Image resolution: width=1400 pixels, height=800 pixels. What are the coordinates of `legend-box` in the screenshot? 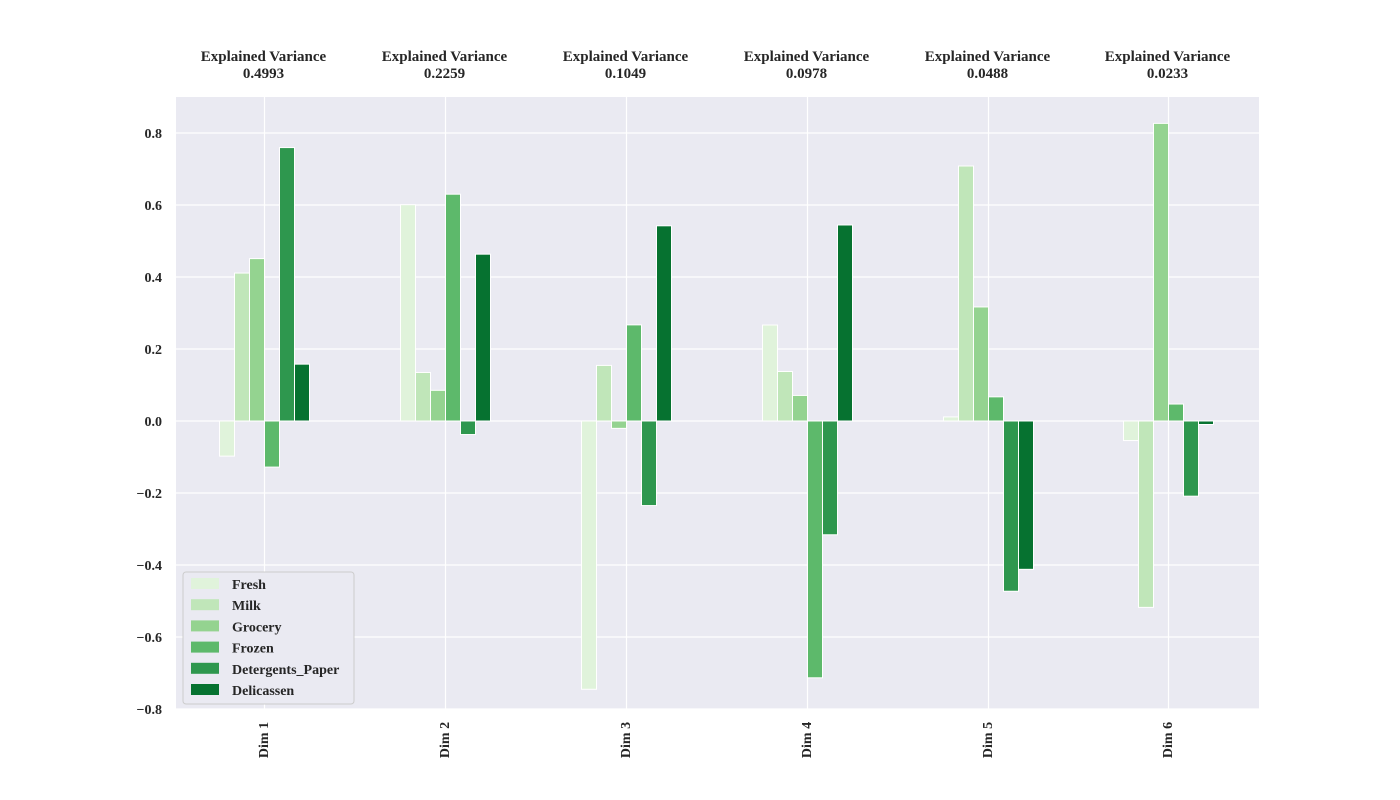 It's located at (268, 638).